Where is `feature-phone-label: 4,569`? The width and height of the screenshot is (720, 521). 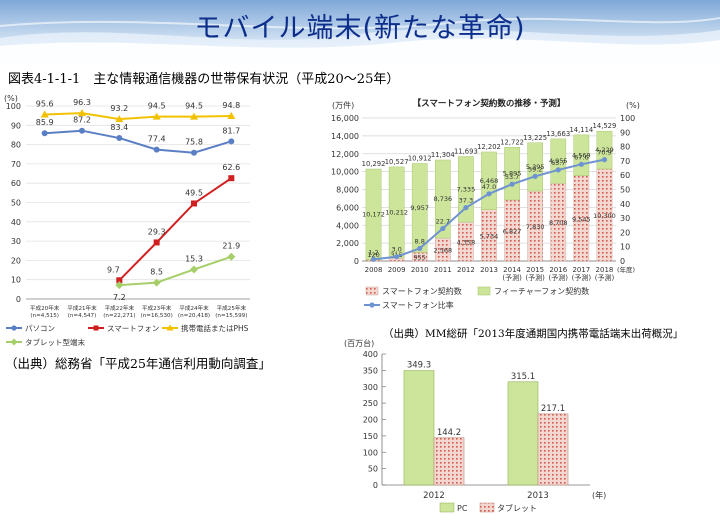
feature-phone-label: 4,569 is located at coordinates (581, 155).